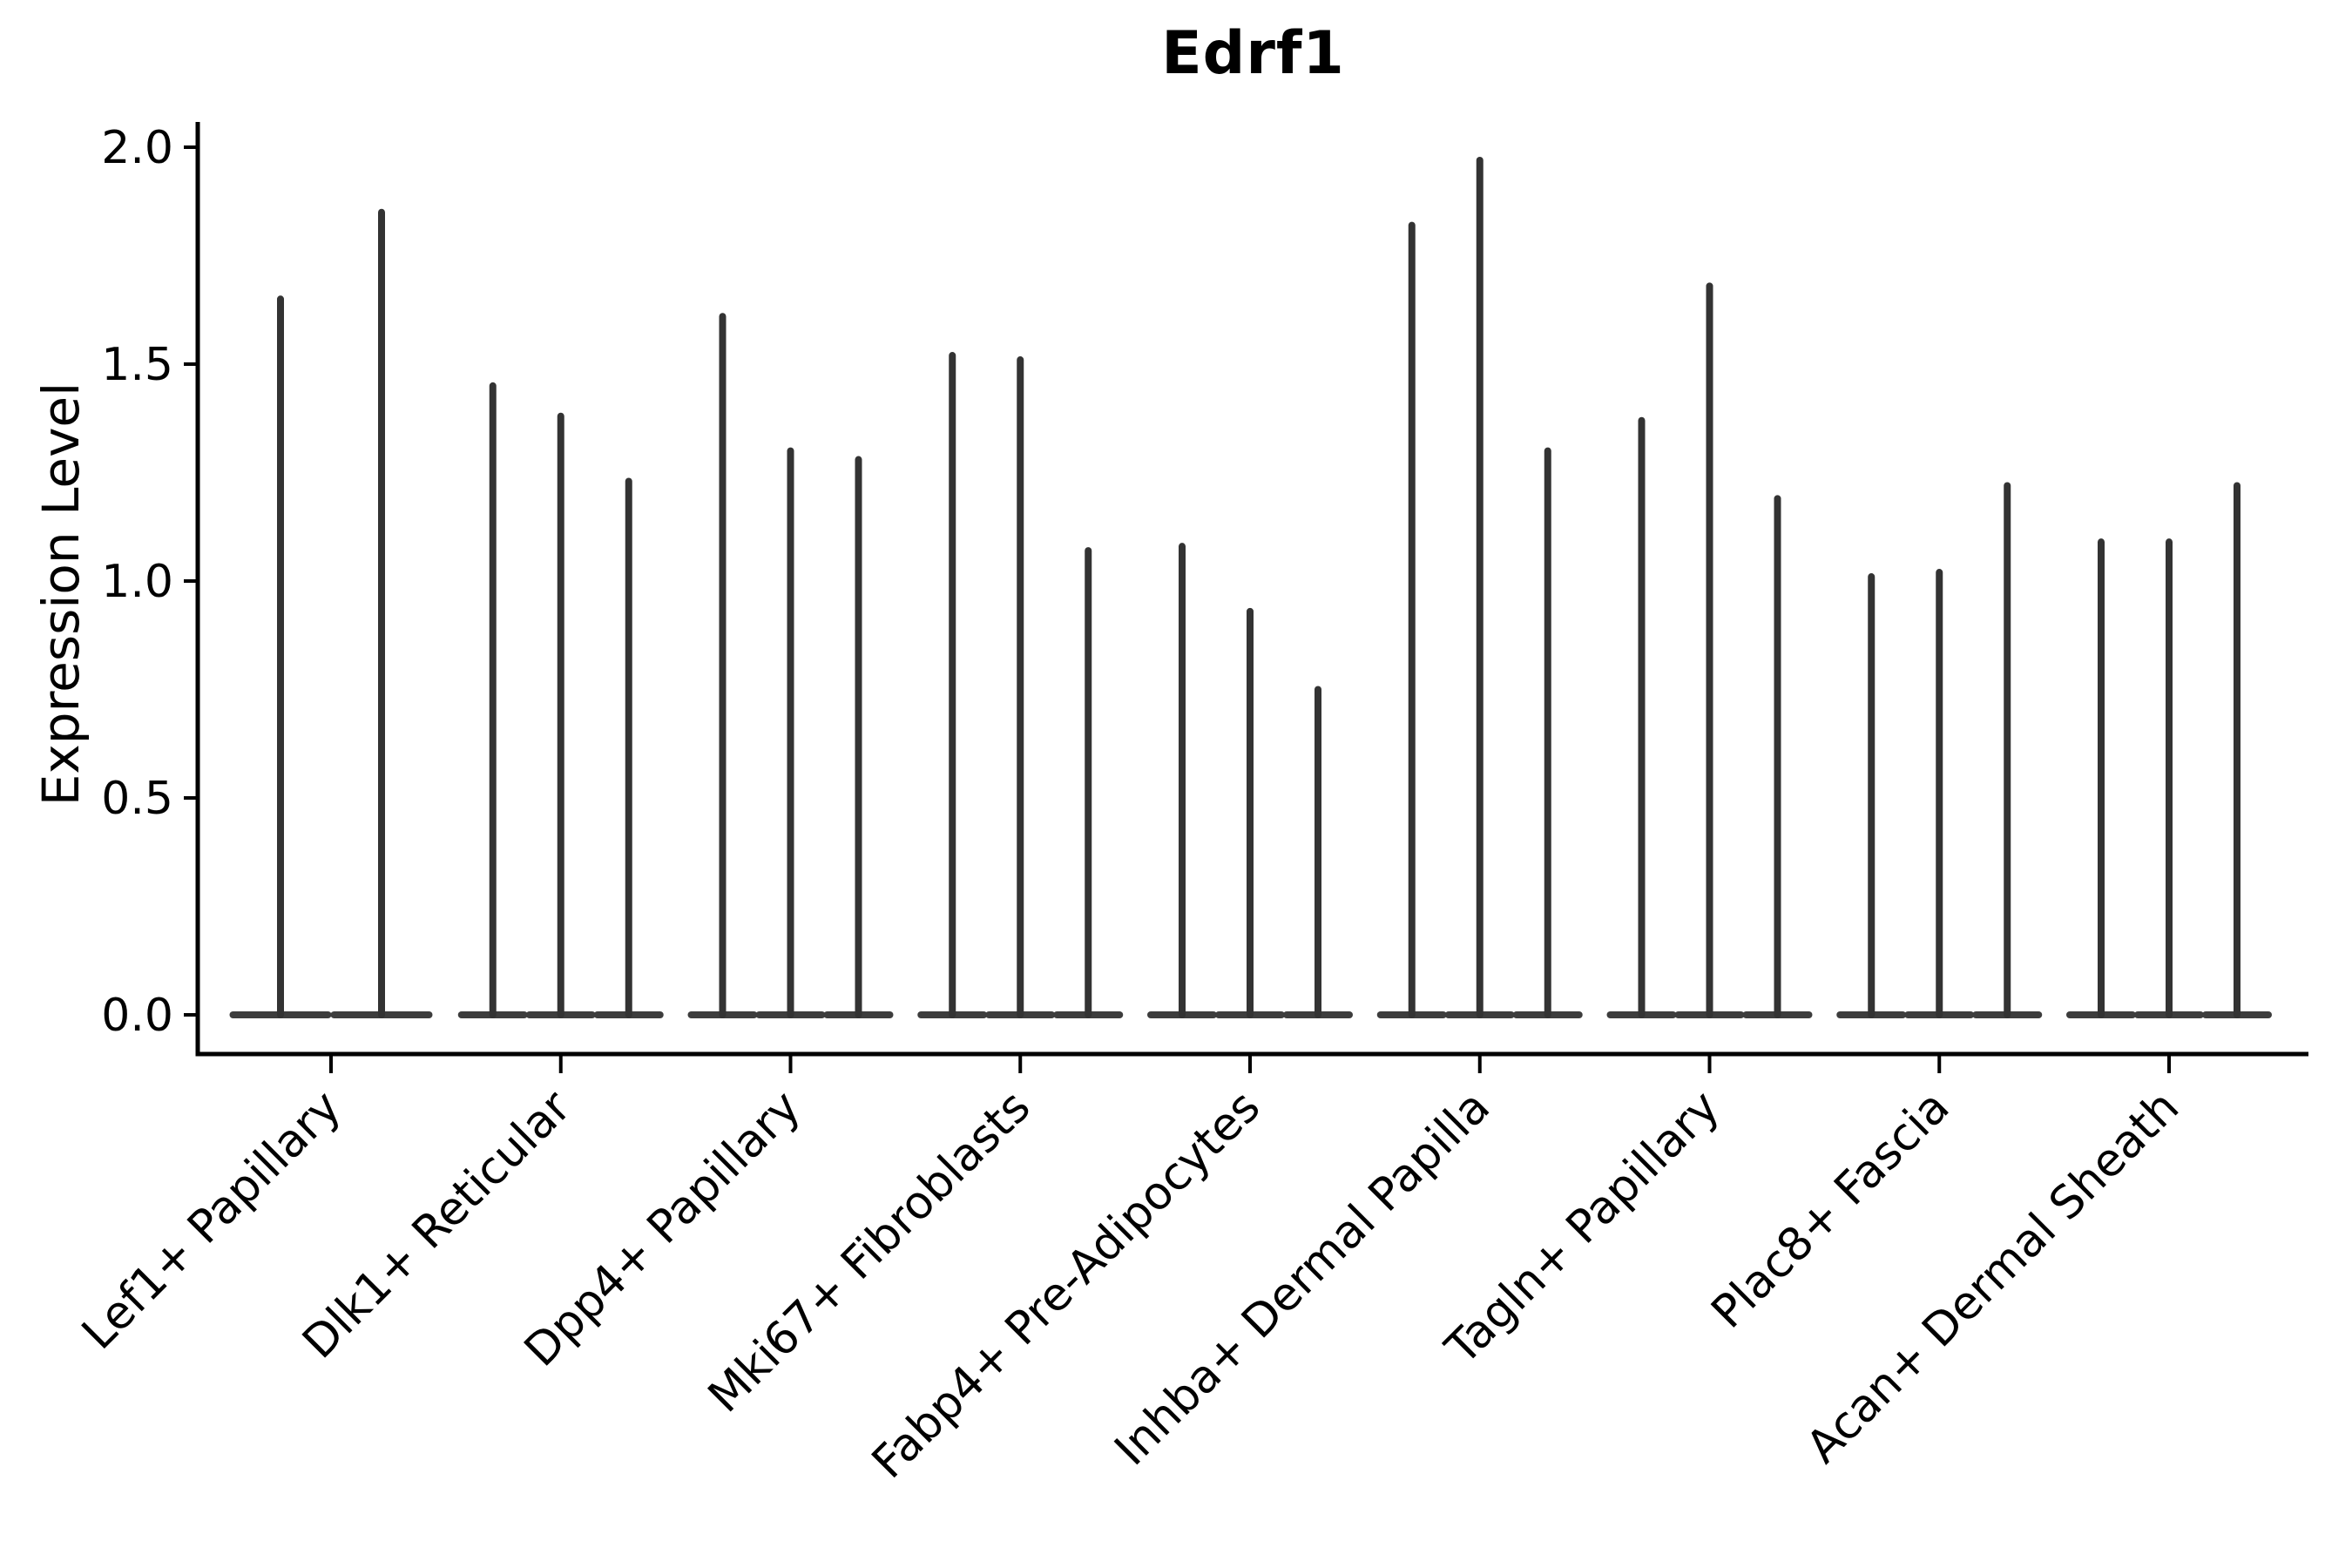 This screenshot has width=2352, height=1568. I want to click on x-tick-label: Fabp4+ Pre-Adipocytes, so click(1066, 1285).